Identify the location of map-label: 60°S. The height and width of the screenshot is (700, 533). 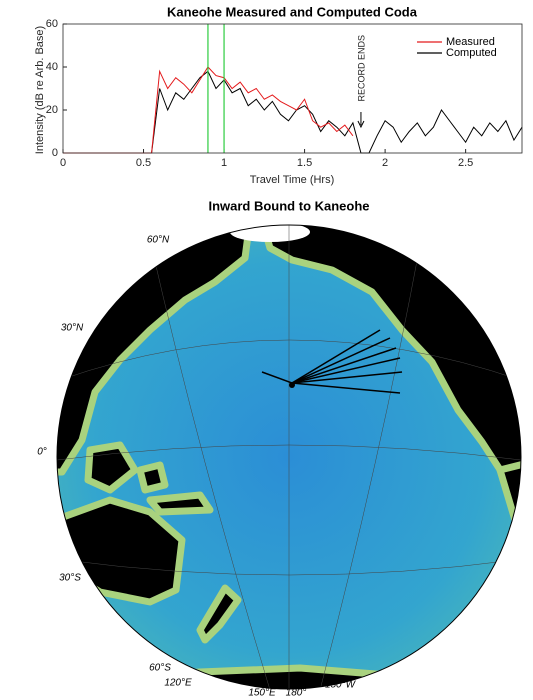
(160, 668).